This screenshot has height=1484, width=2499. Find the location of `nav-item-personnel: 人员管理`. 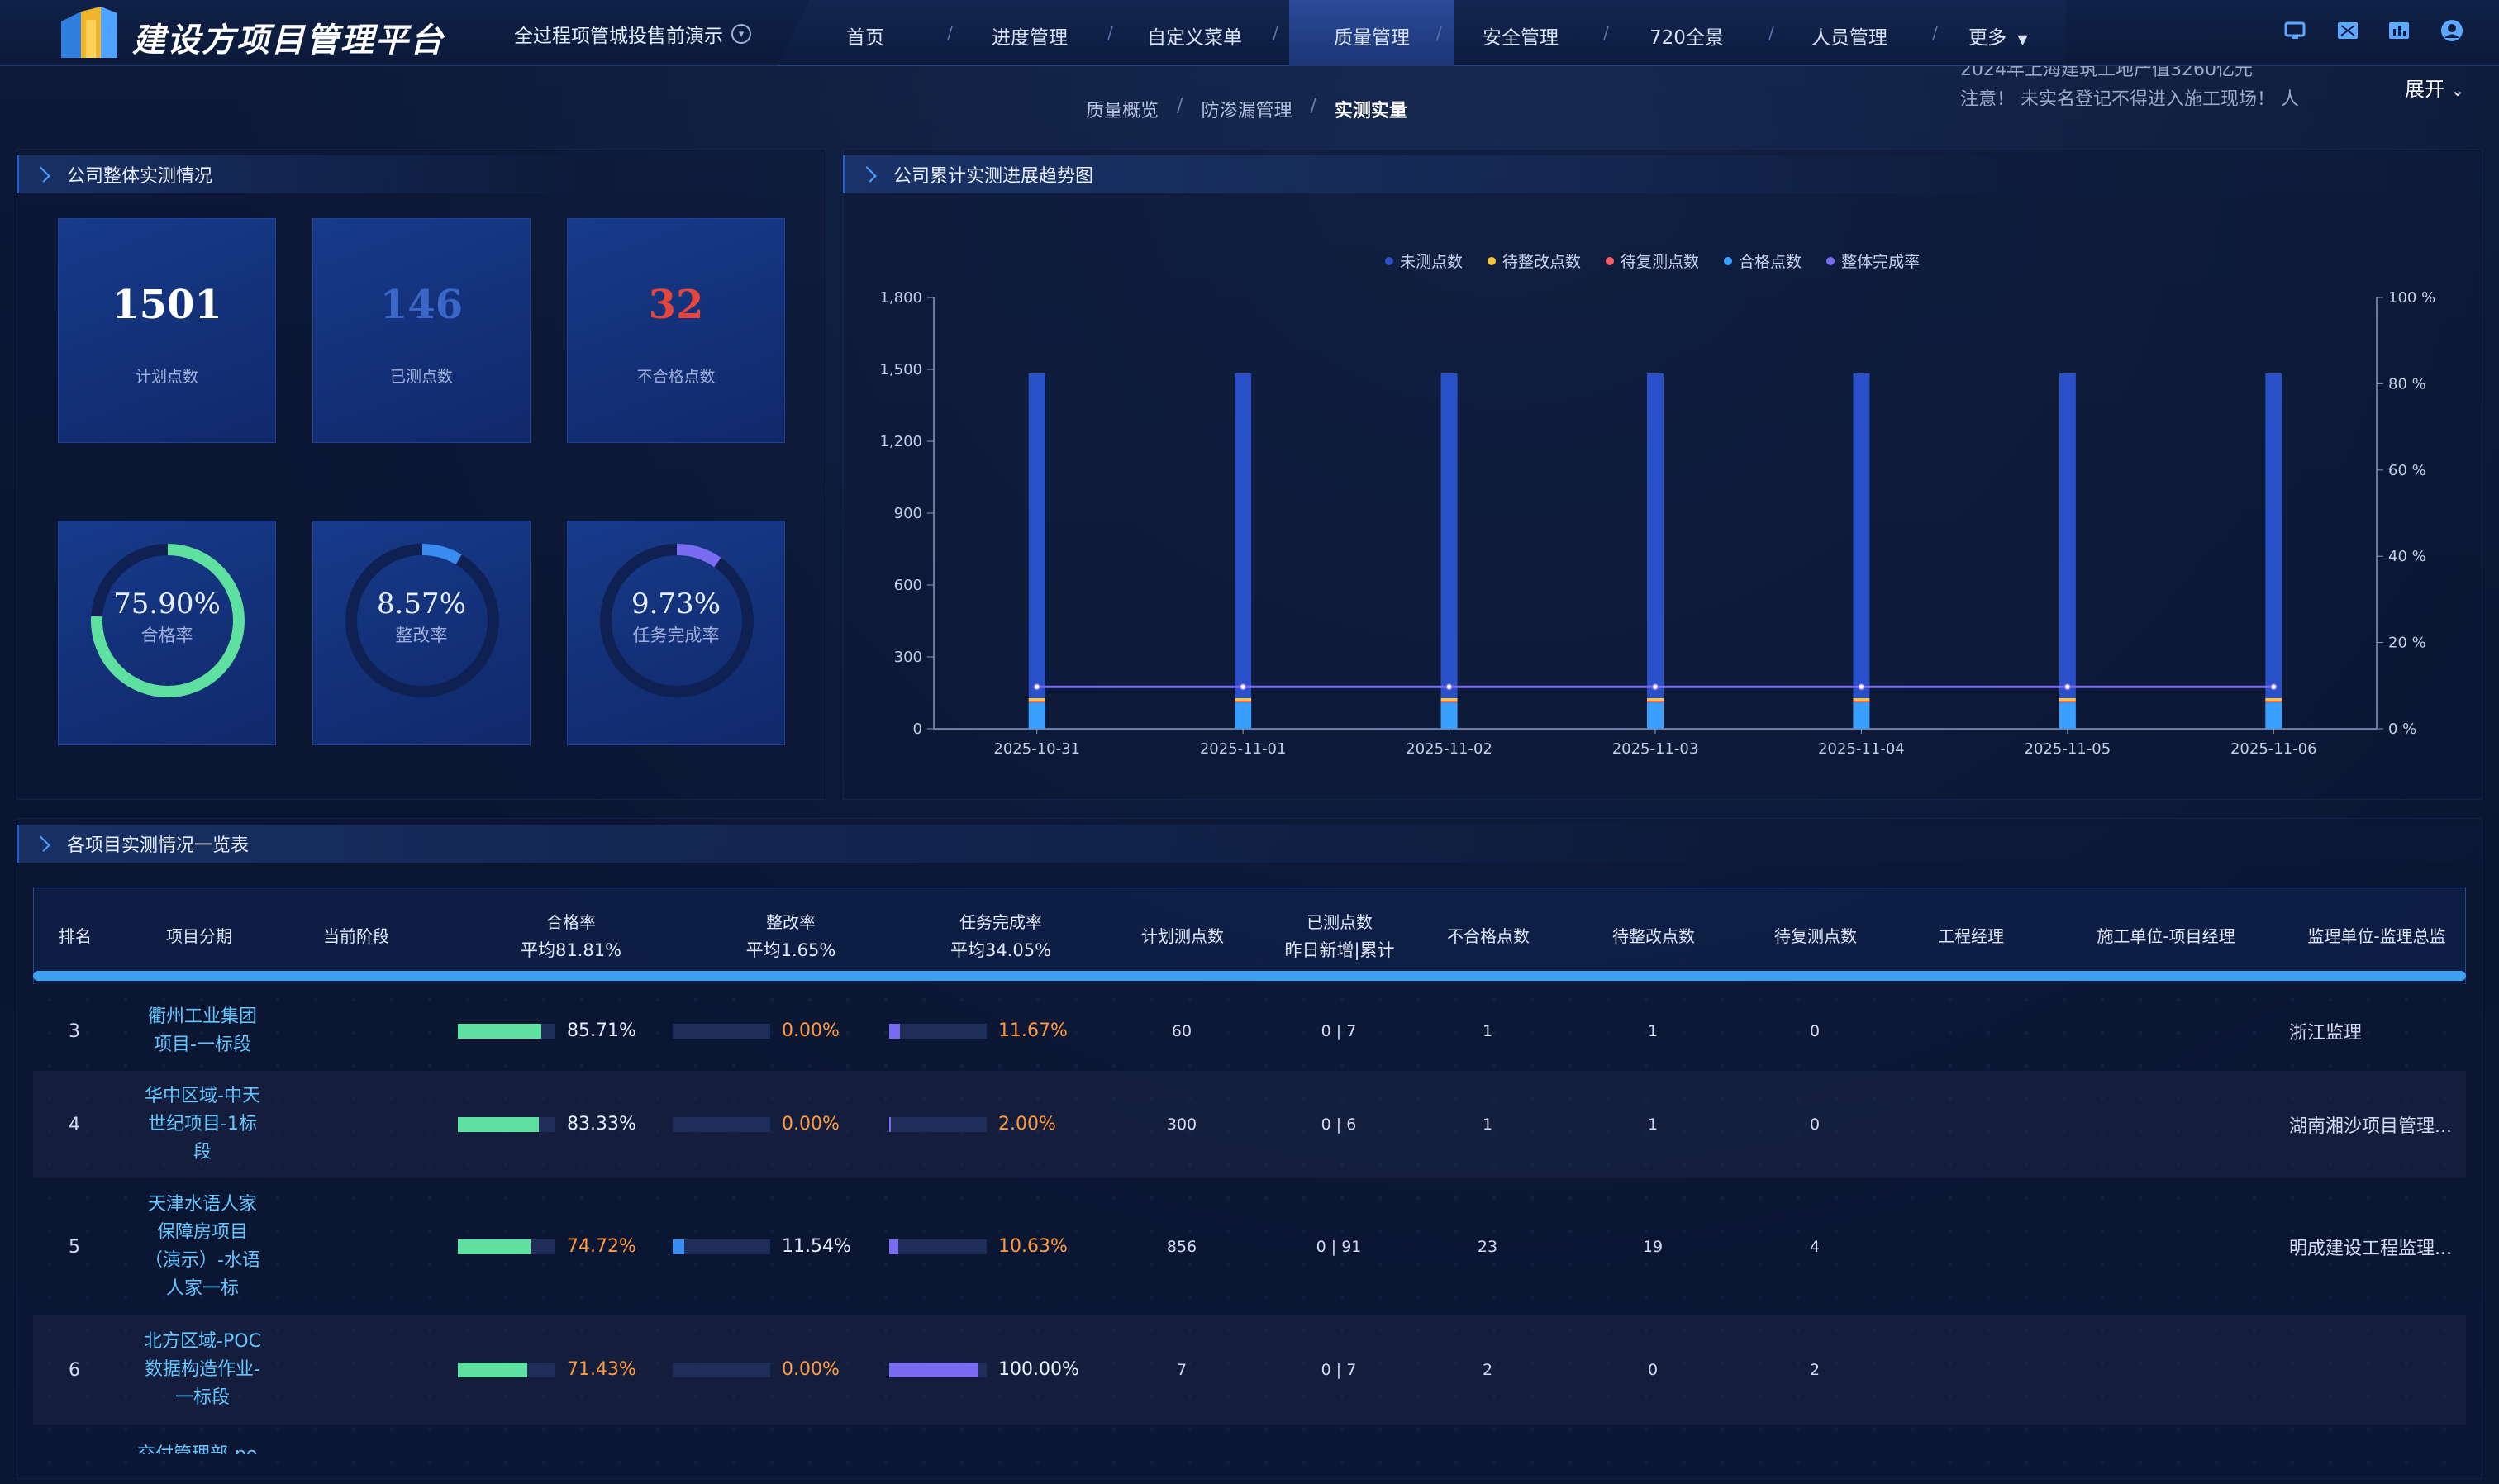

nav-item-personnel: 人员管理 is located at coordinates (1849, 38).